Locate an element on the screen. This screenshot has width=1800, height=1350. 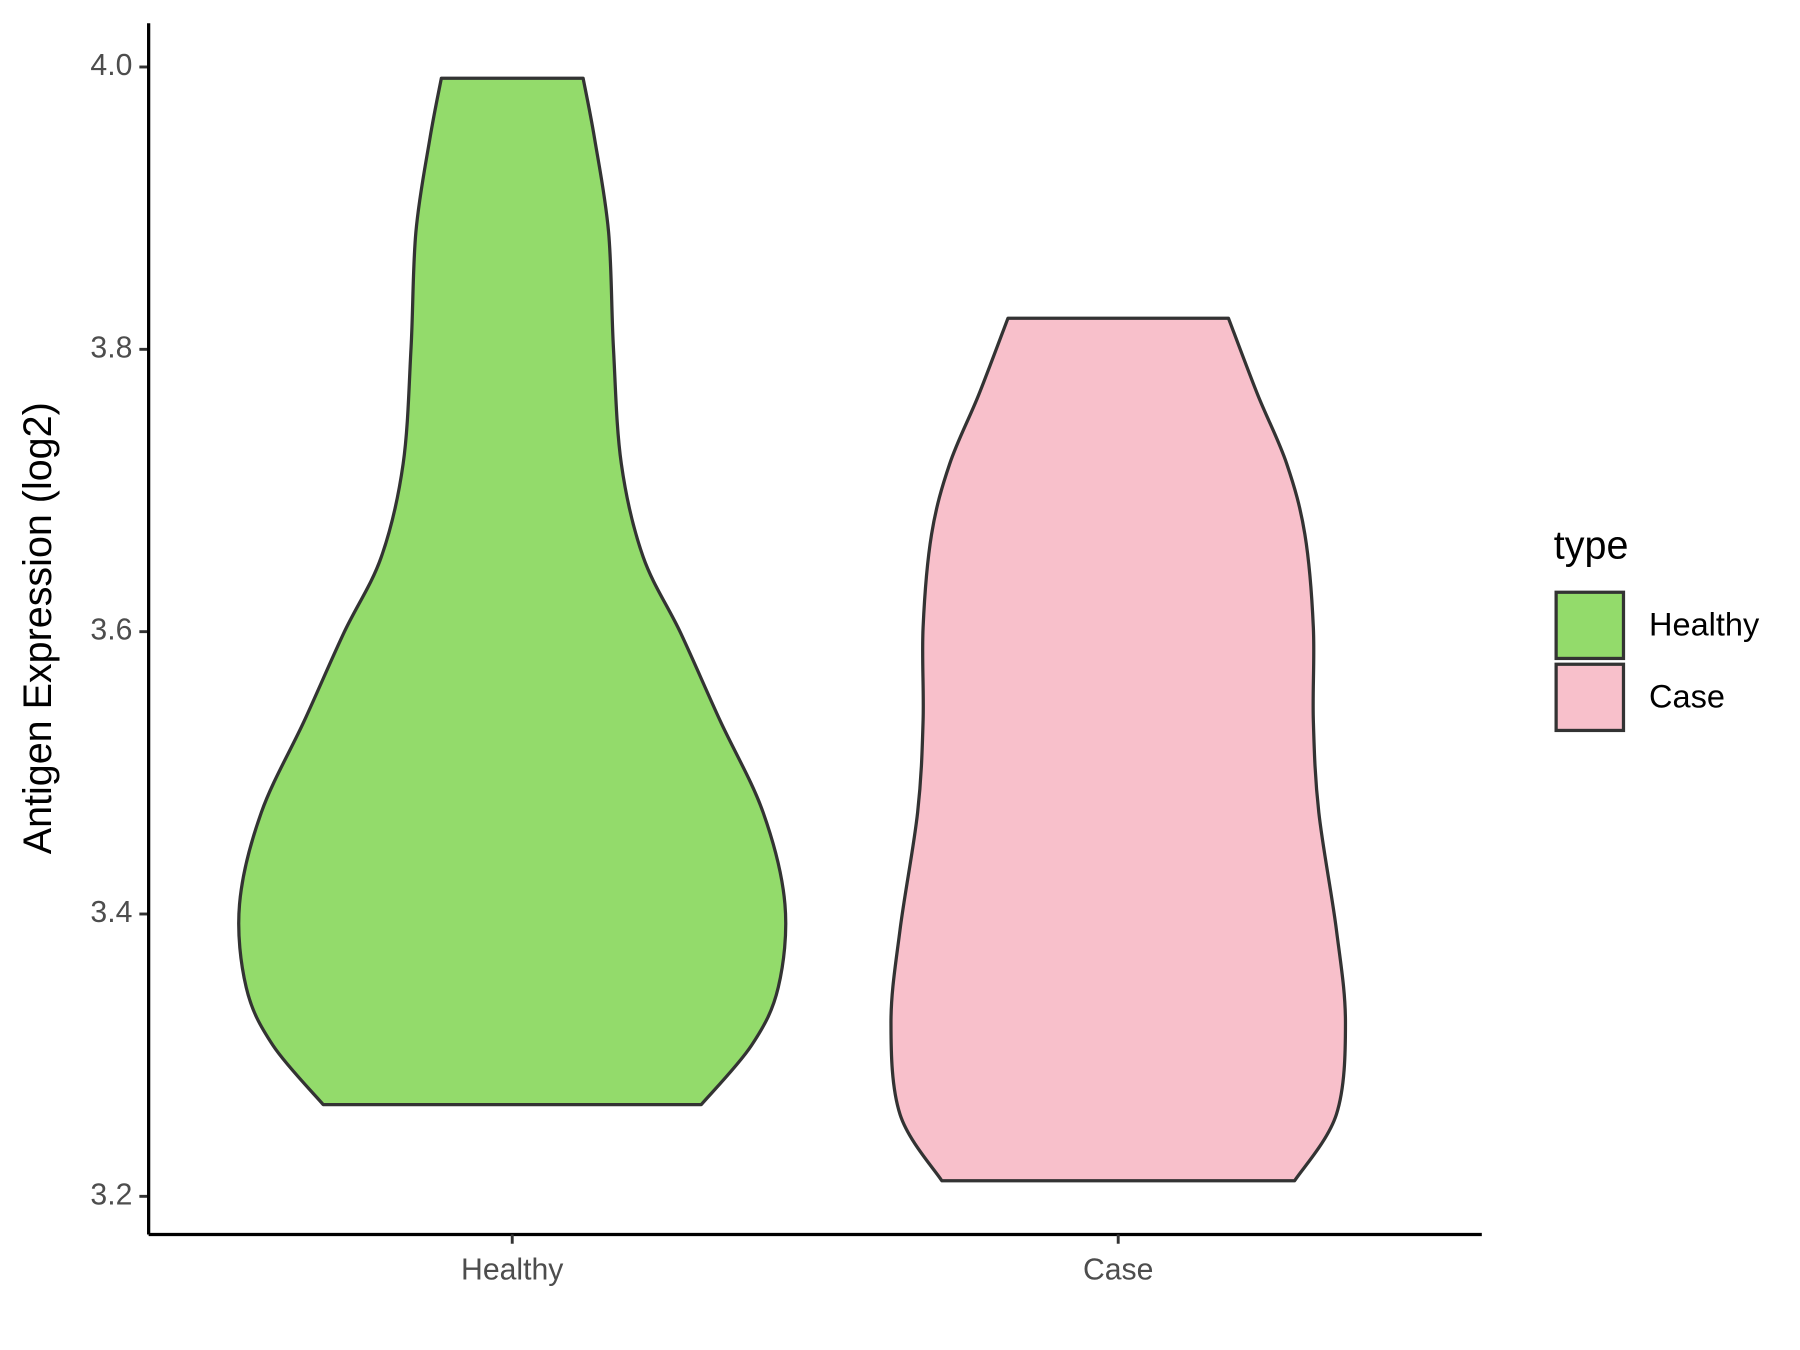
y-tick-label: 3.6 is located at coordinates (111, 630).